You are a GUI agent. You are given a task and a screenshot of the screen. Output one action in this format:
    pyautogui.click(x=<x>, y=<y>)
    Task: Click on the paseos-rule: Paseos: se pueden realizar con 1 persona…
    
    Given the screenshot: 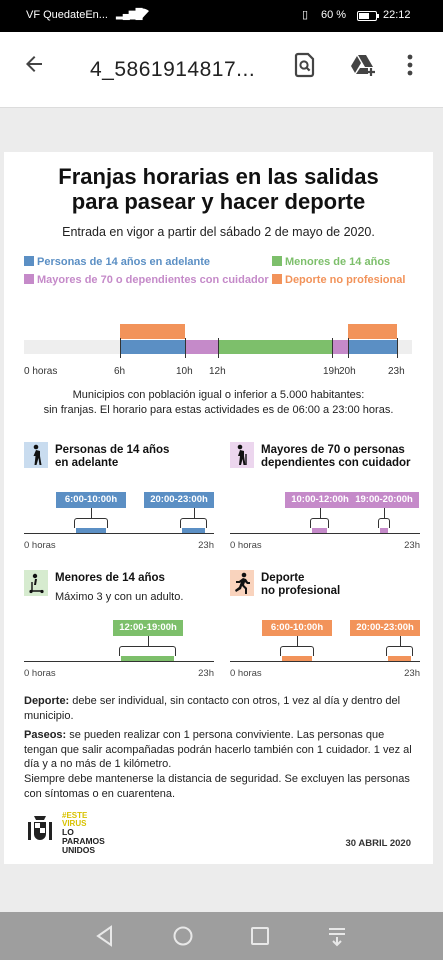 What is the action you would take?
    pyautogui.click(x=221, y=750)
    